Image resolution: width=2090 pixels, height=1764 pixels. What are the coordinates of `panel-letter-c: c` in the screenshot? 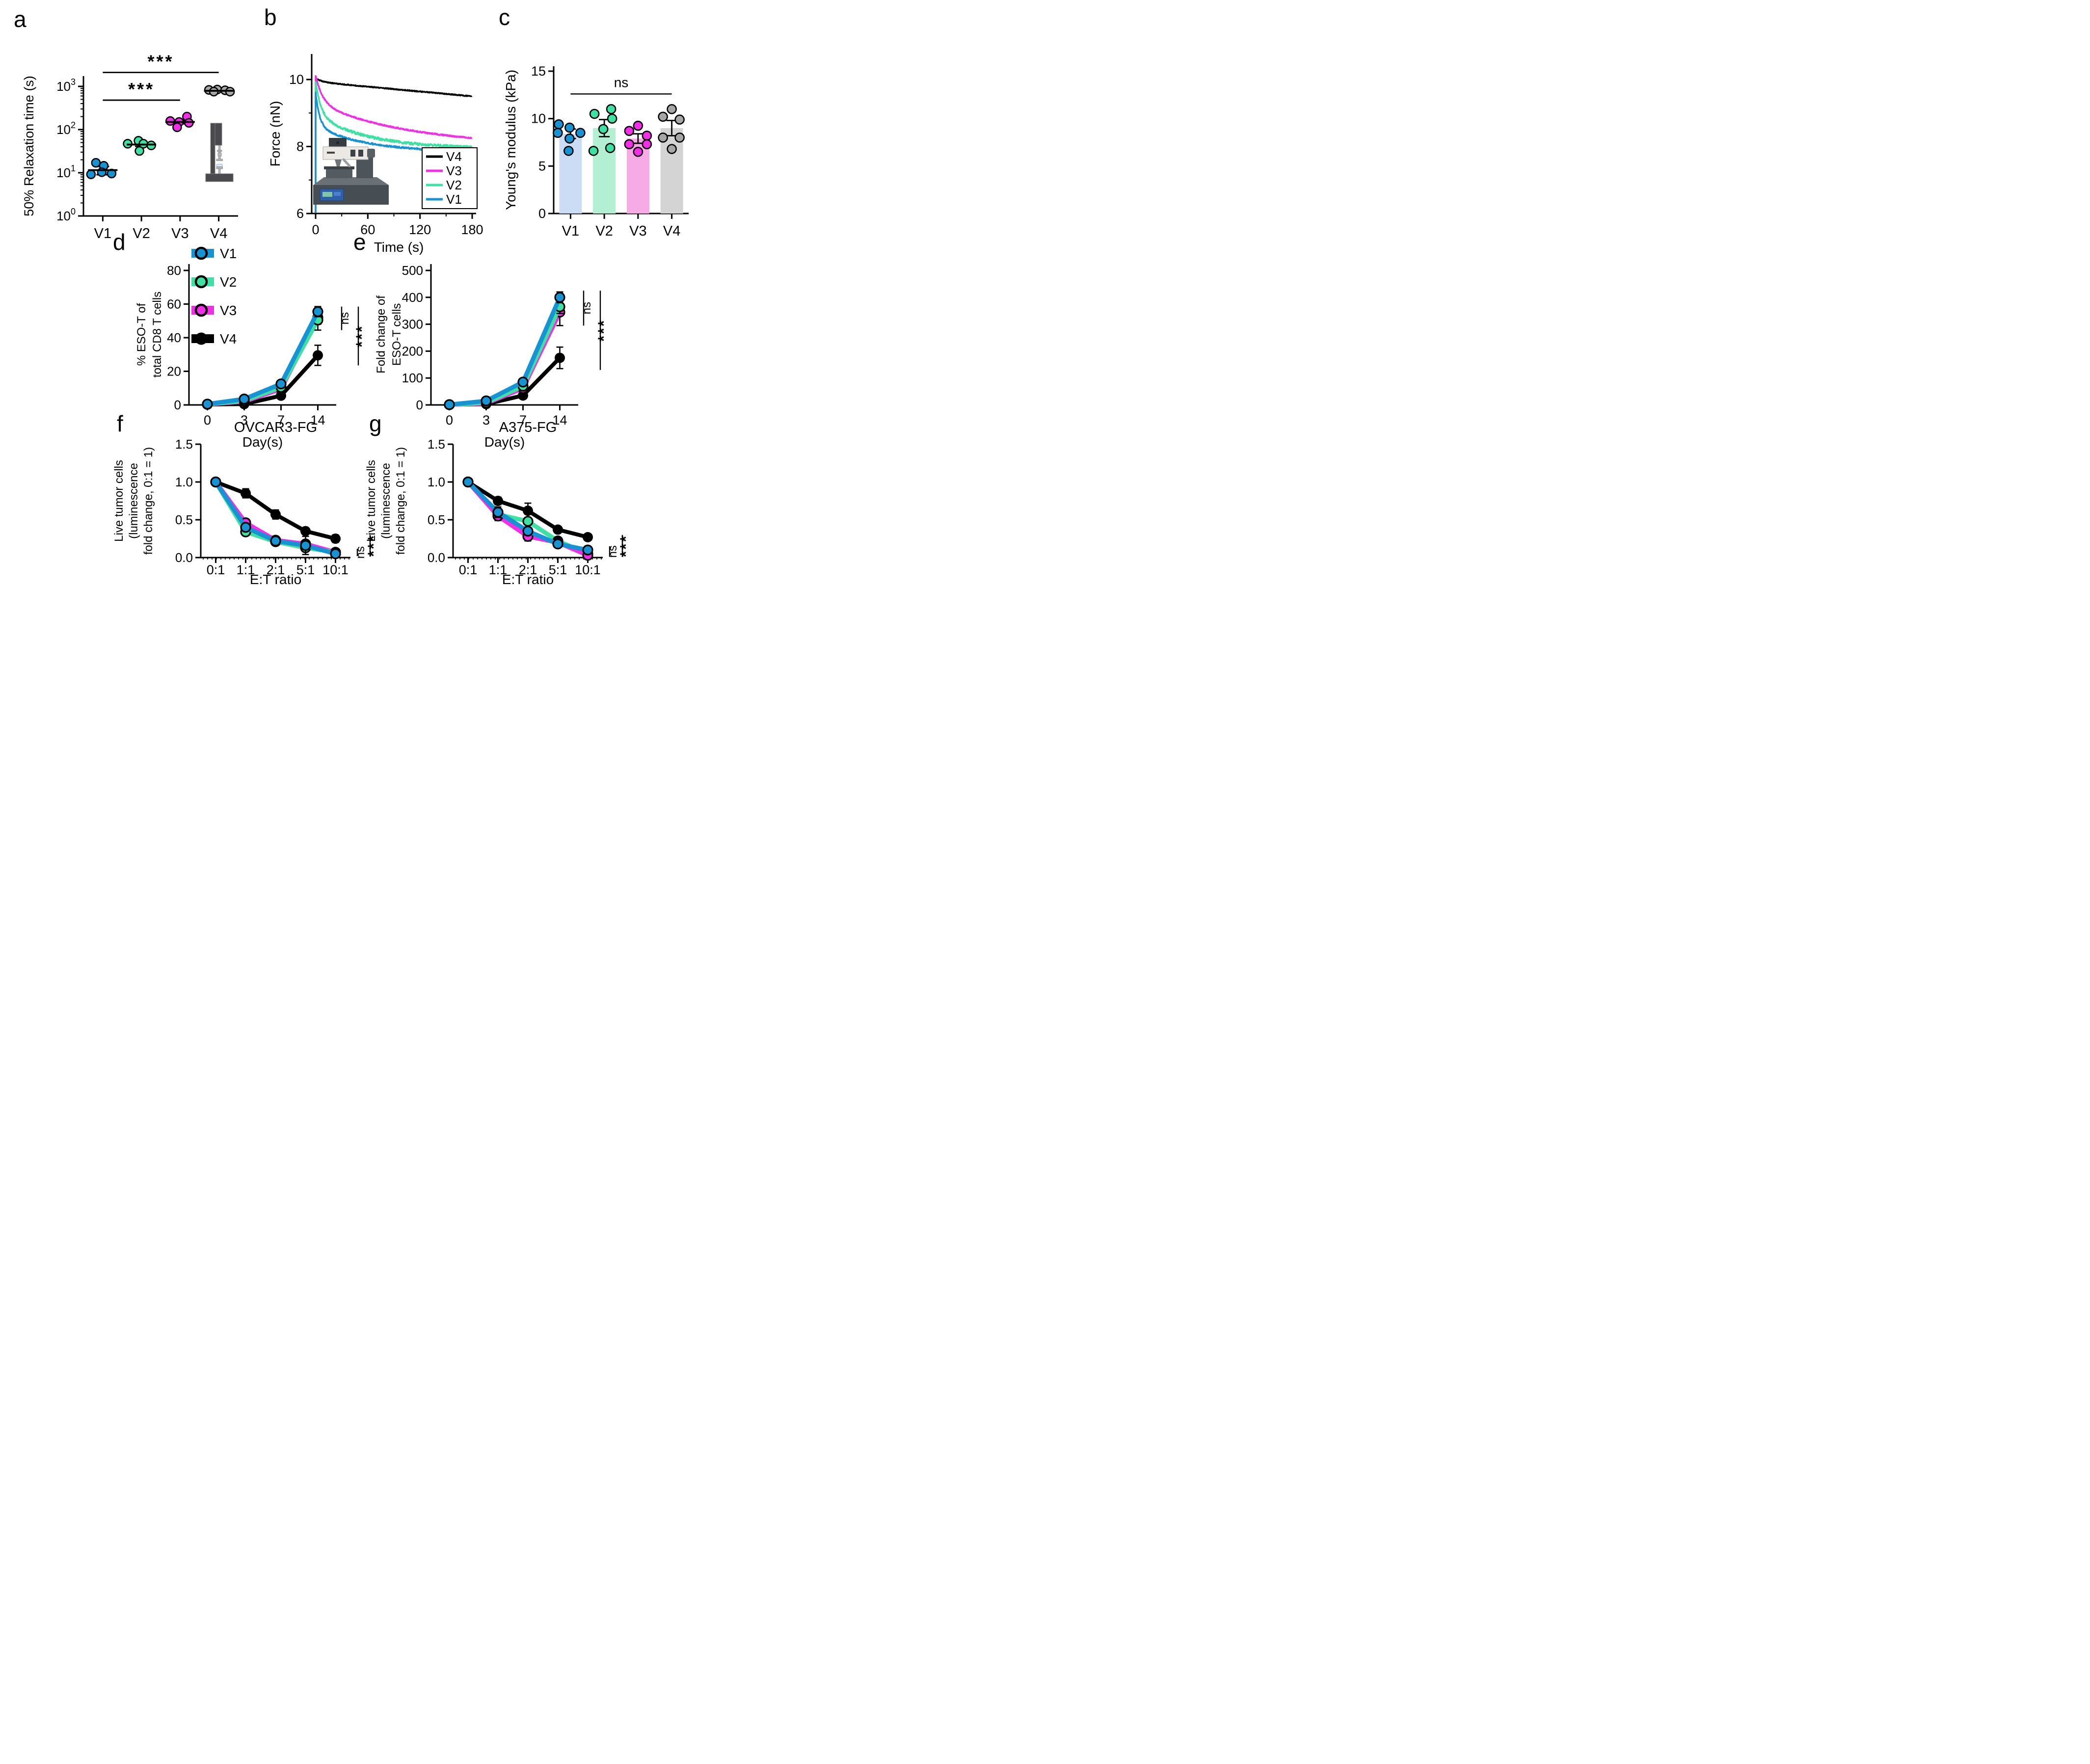 It's located at (505, 17).